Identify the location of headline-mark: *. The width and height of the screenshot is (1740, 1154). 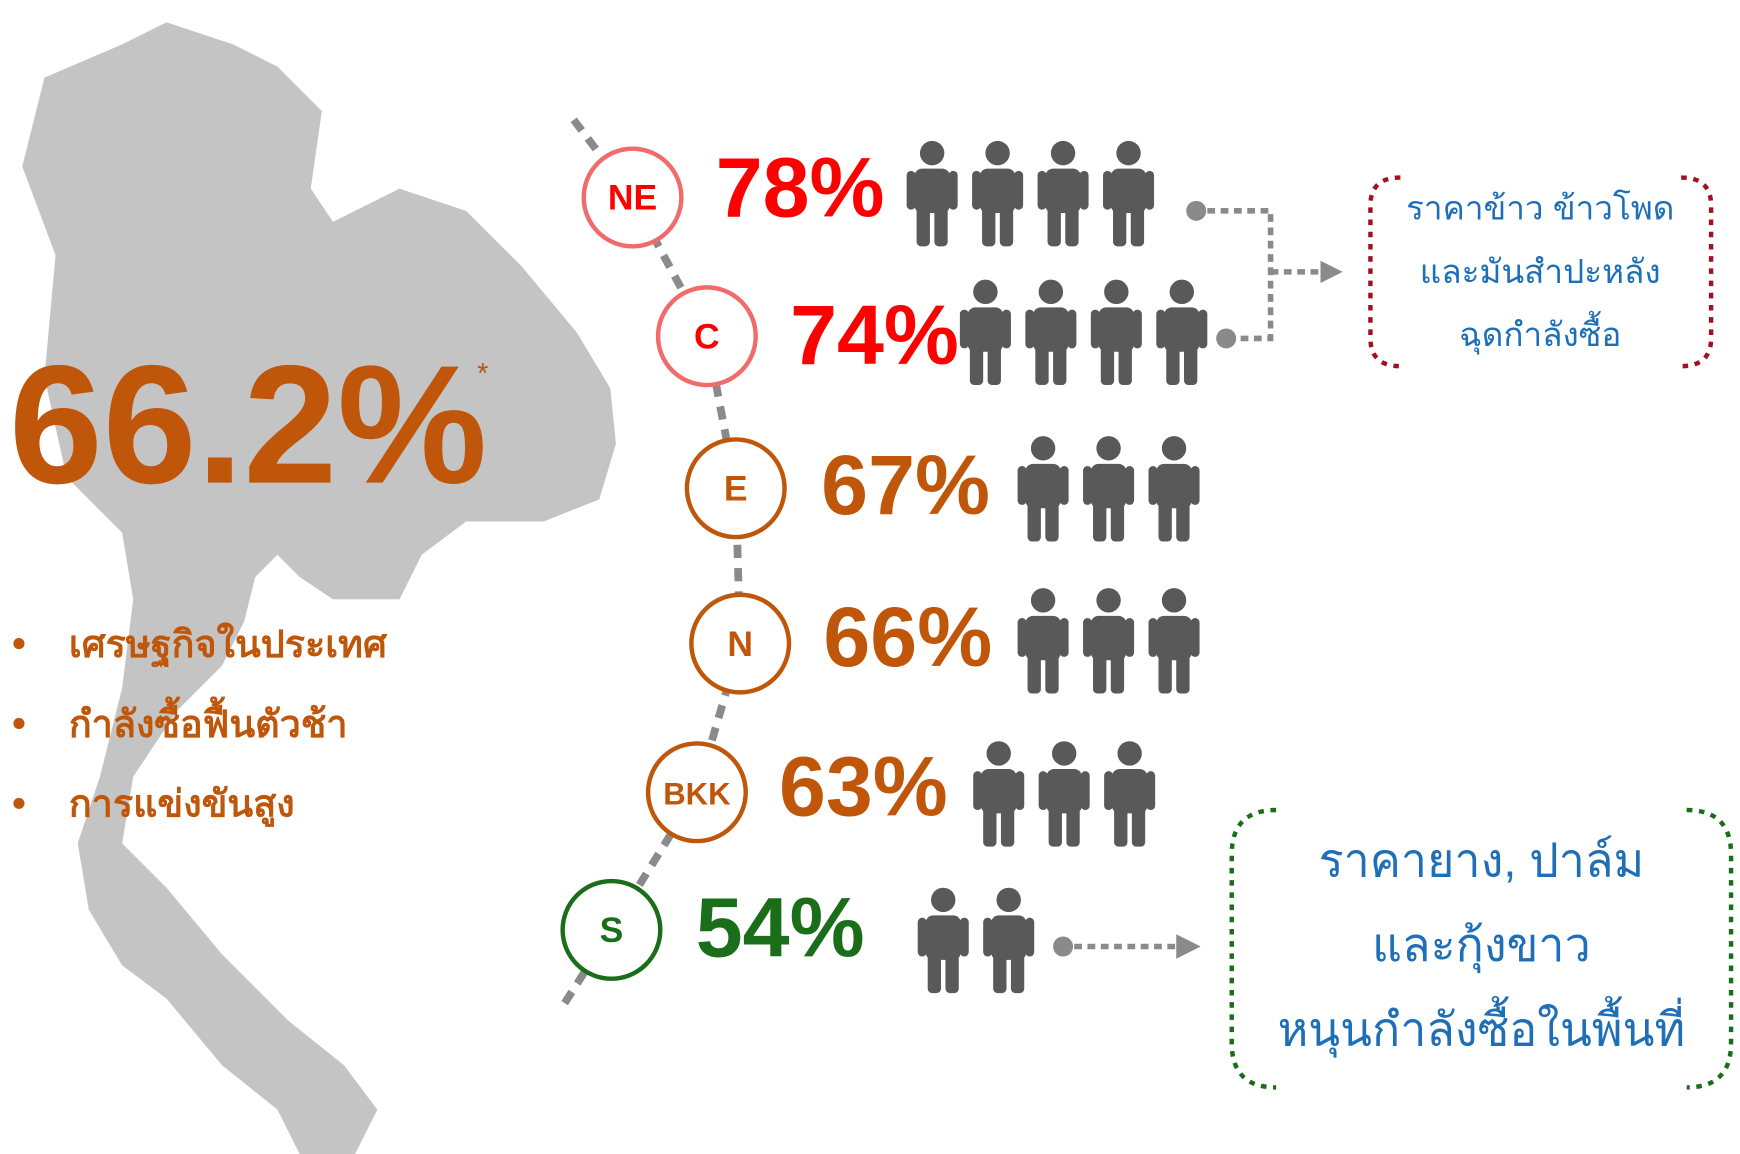
(482, 374).